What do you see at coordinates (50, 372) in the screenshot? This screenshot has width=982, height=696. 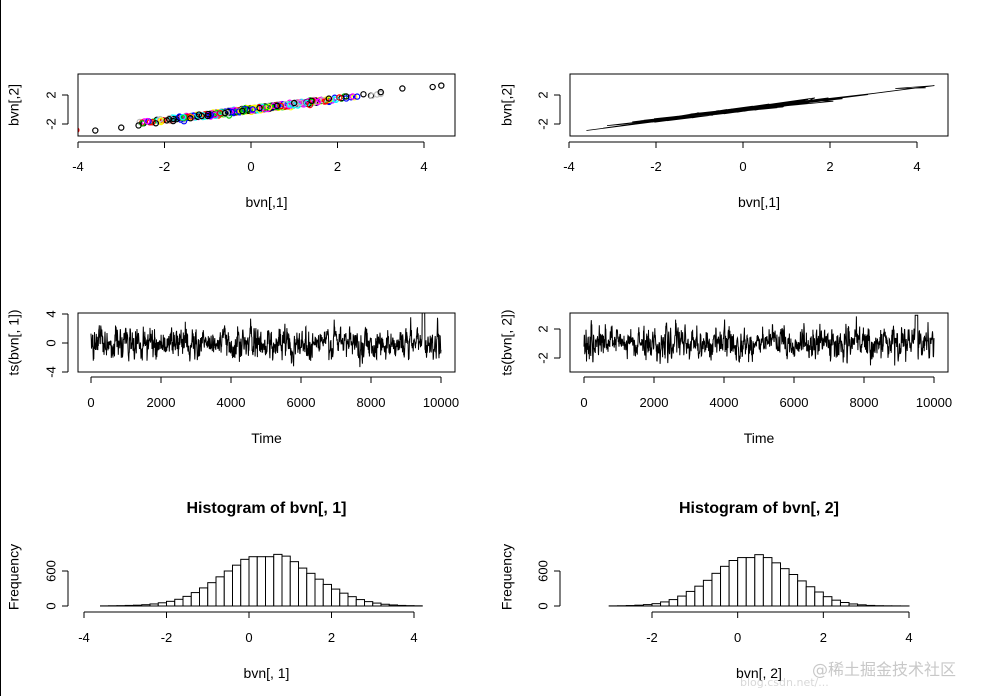 I see `y-tick-label: -4` at bounding box center [50, 372].